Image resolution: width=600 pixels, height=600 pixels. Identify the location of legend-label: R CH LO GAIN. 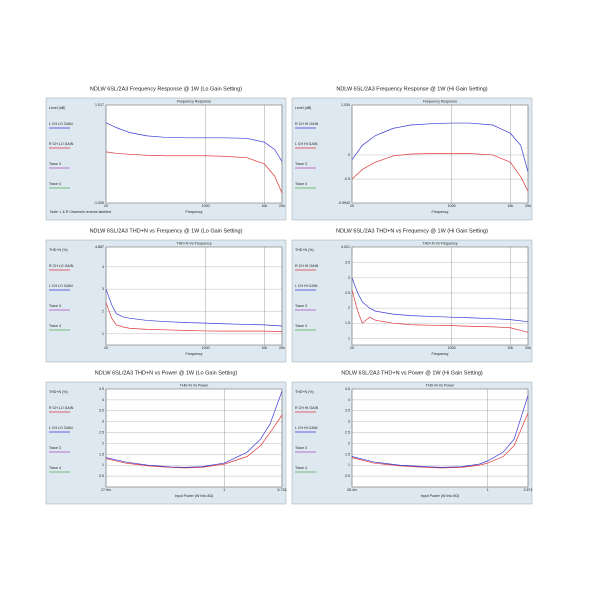
(61, 266).